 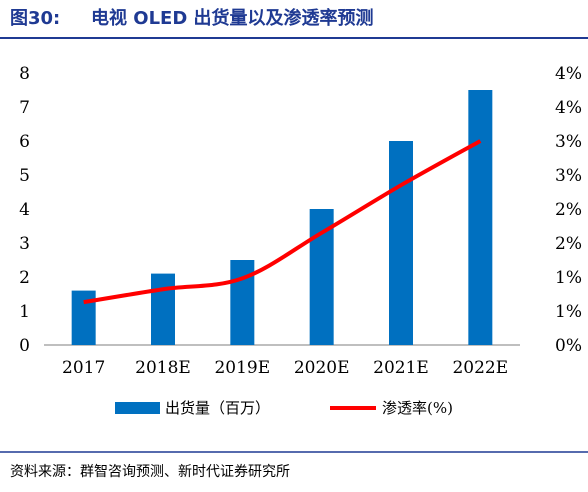 What do you see at coordinates (24, 278) in the screenshot?
I see `left-tick-label: 2` at bounding box center [24, 278].